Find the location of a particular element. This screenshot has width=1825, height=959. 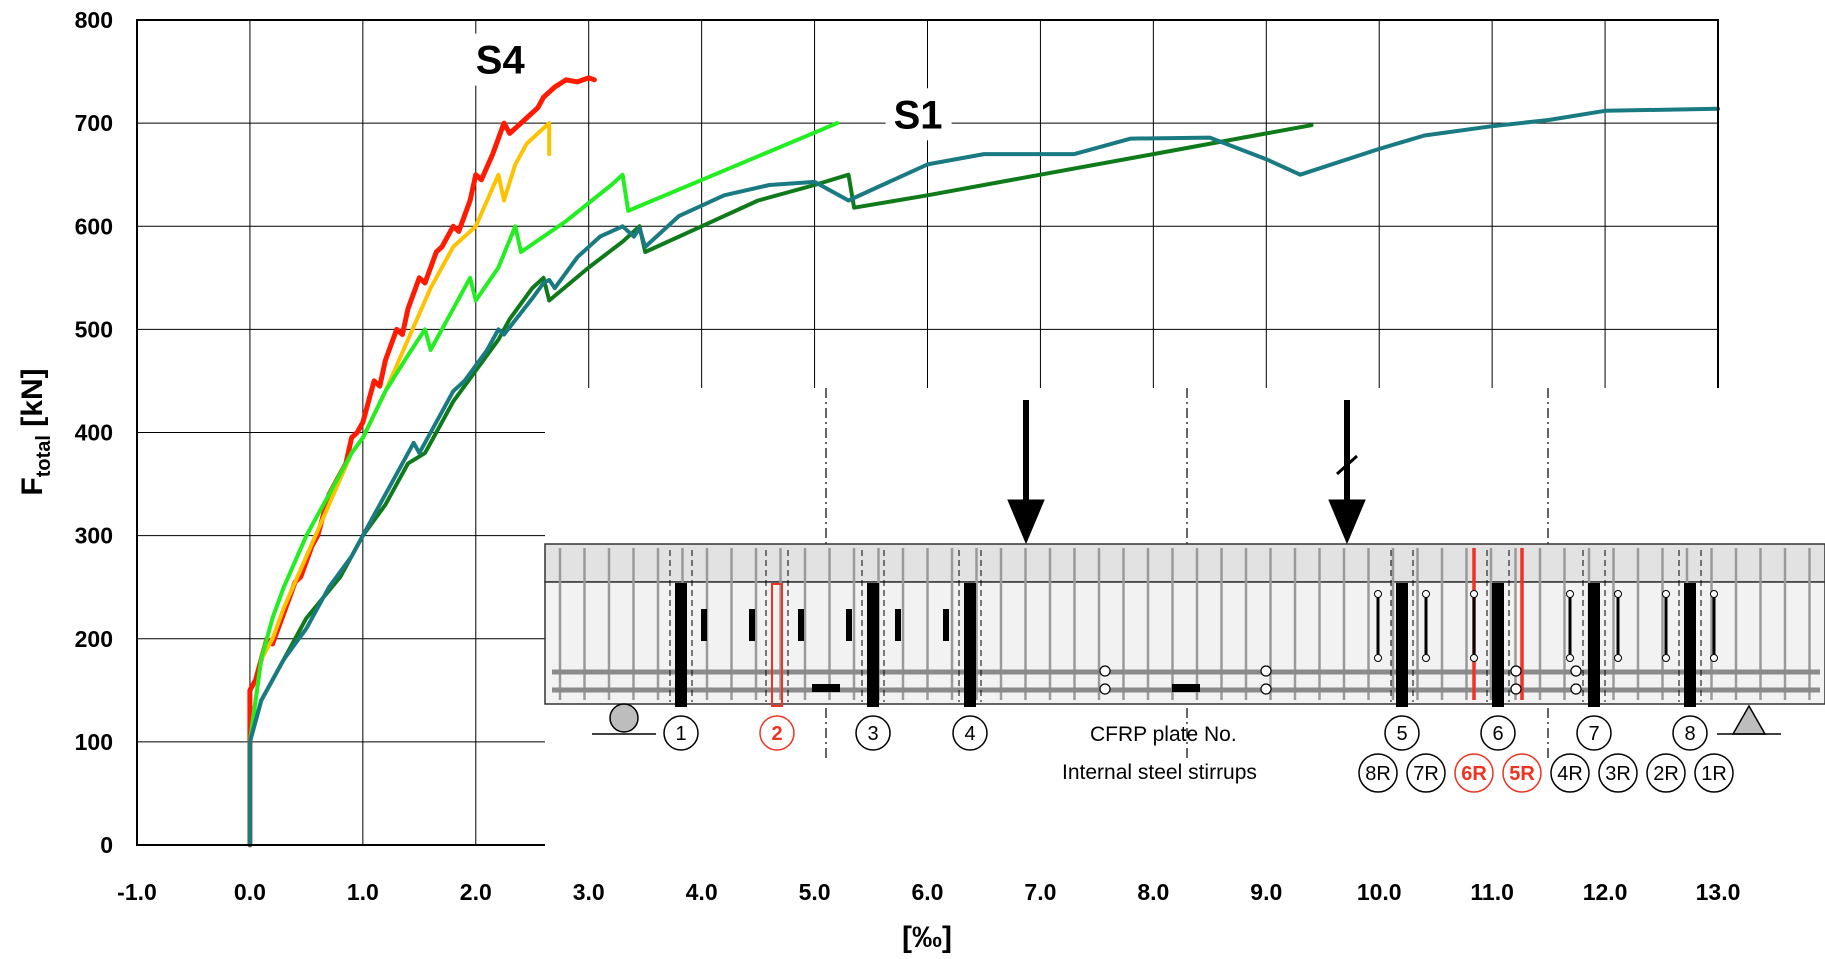

series-annotation: S4 is located at coordinates (501, 61).